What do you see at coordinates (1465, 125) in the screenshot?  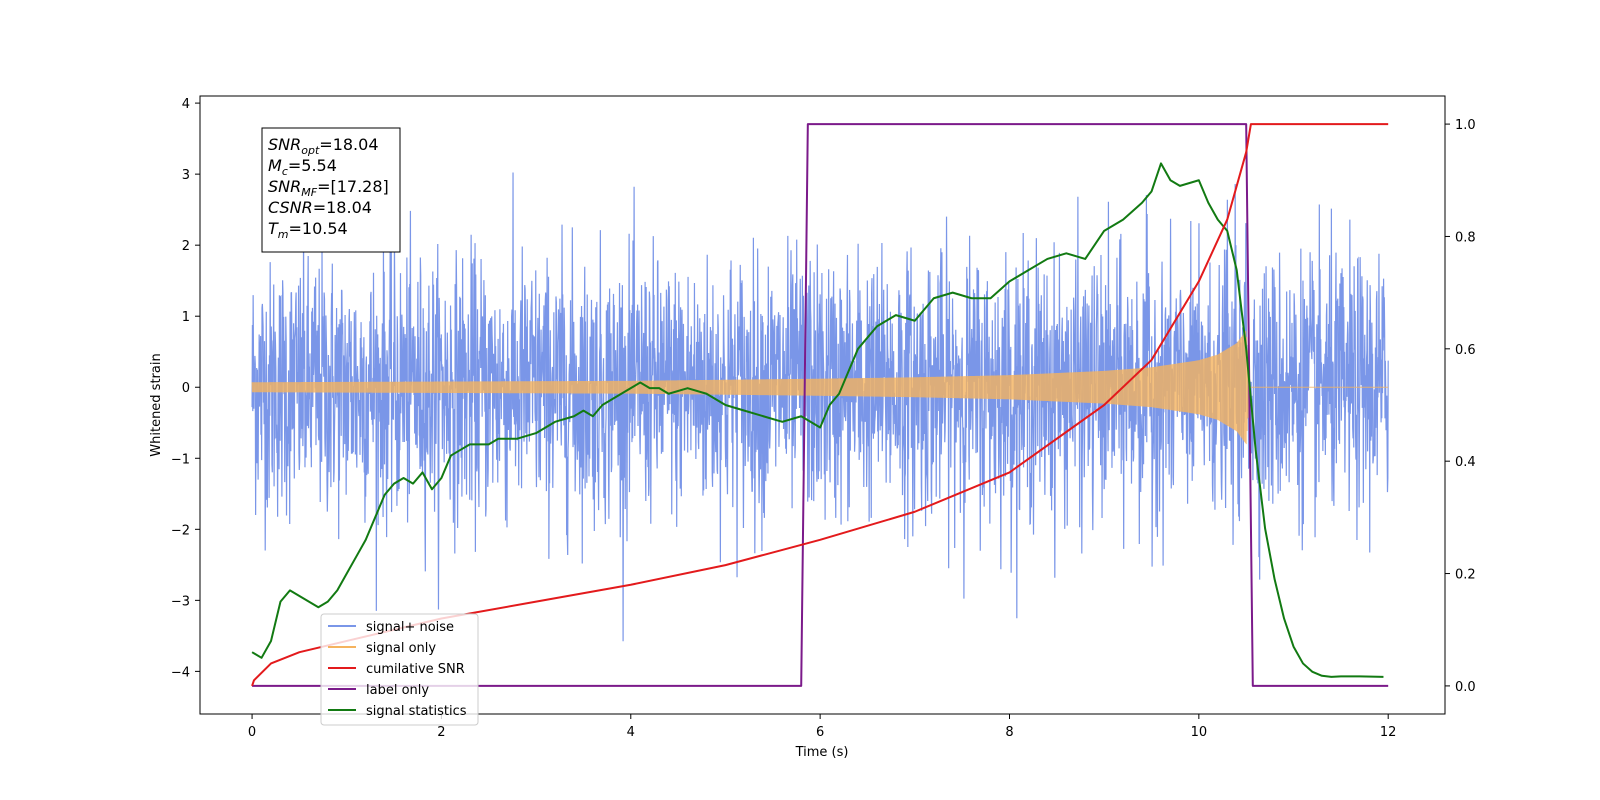 I see `y-right-tick-label: 1.0` at bounding box center [1465, 125].